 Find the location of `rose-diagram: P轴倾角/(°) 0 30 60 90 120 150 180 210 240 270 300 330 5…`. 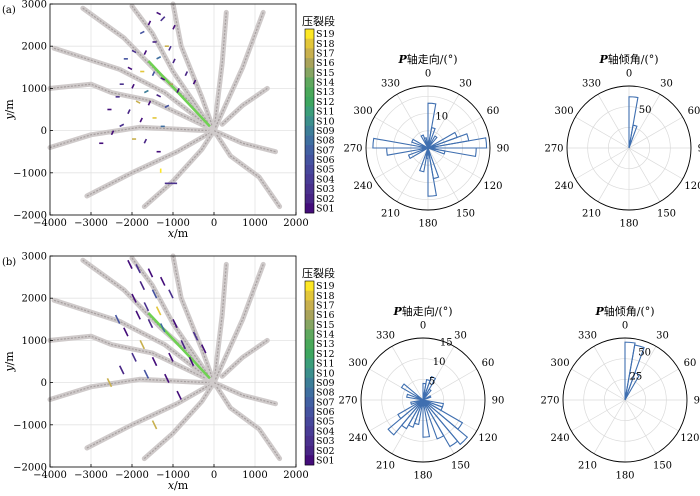

rose-diagram: P轴倾角/(°) 0 30 60 90 120 150 180 210 240 270 300 330 5… is located at coordinates (622, 141).